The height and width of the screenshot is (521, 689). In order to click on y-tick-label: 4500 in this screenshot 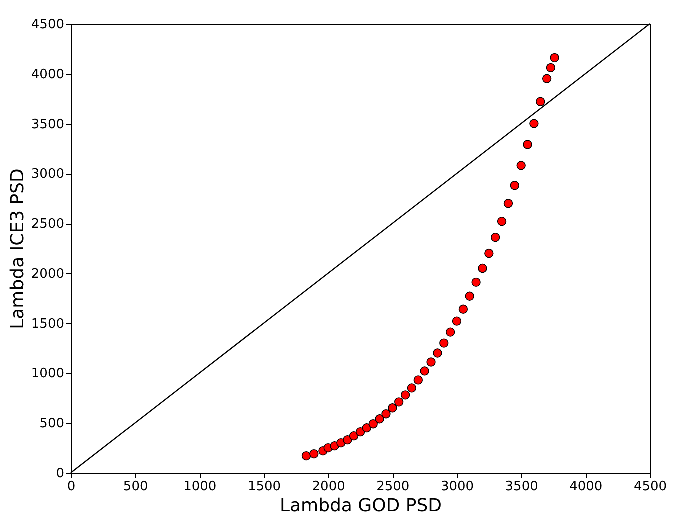, I will do `click(47, 25)`.